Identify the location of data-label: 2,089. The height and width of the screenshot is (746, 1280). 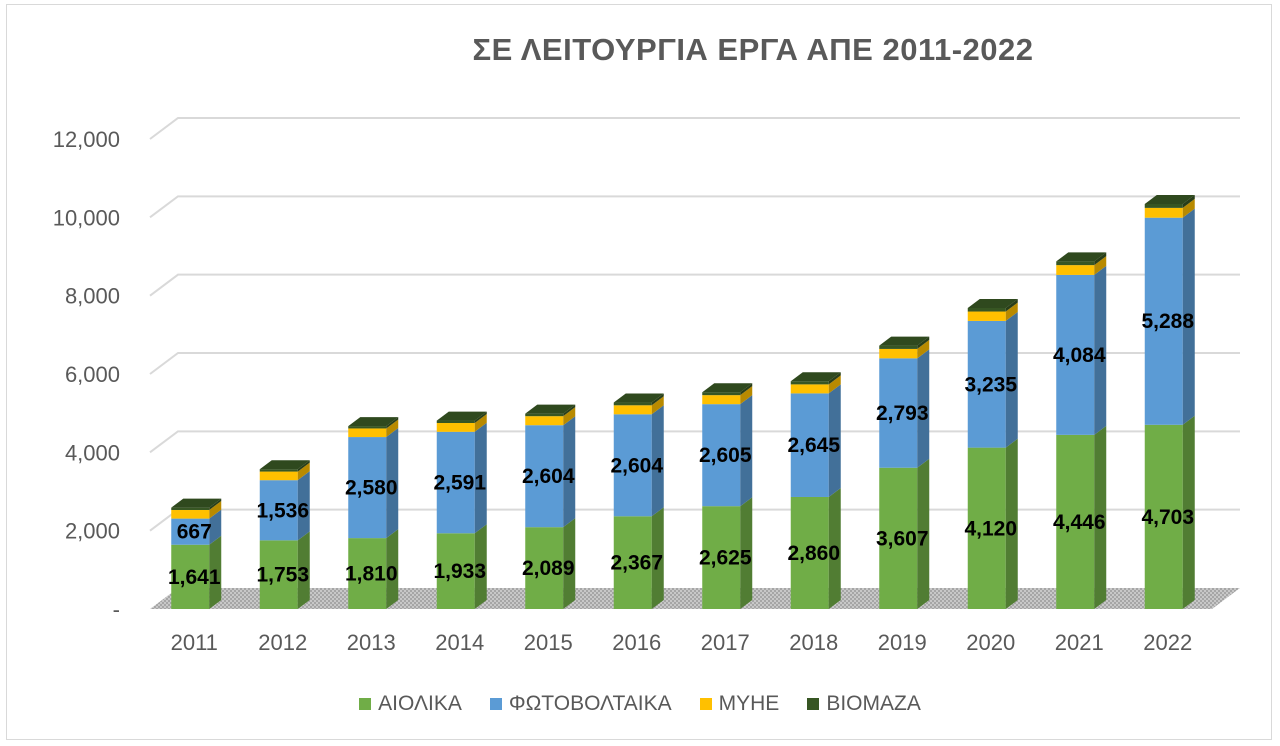
(548, 568).